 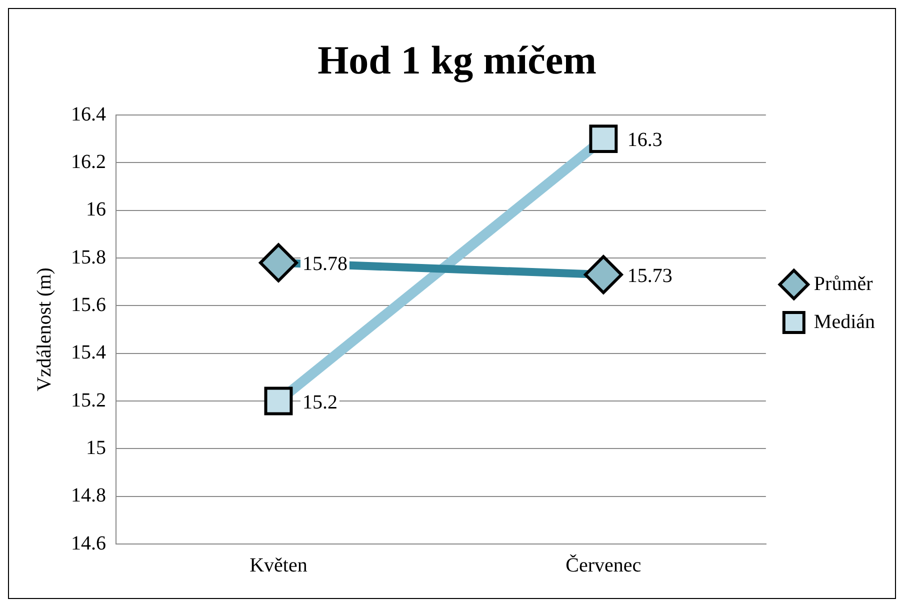 I want to click on y-tick-label: 16.4, so click(x=88, y=114).